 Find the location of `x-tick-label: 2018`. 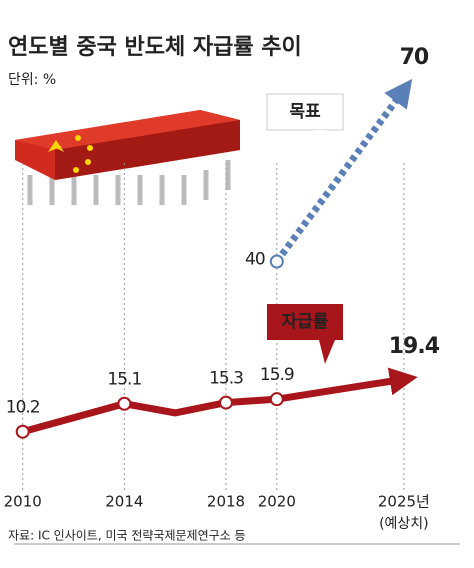

x-tick-label: 2018 is located at coordinates (226, 502).